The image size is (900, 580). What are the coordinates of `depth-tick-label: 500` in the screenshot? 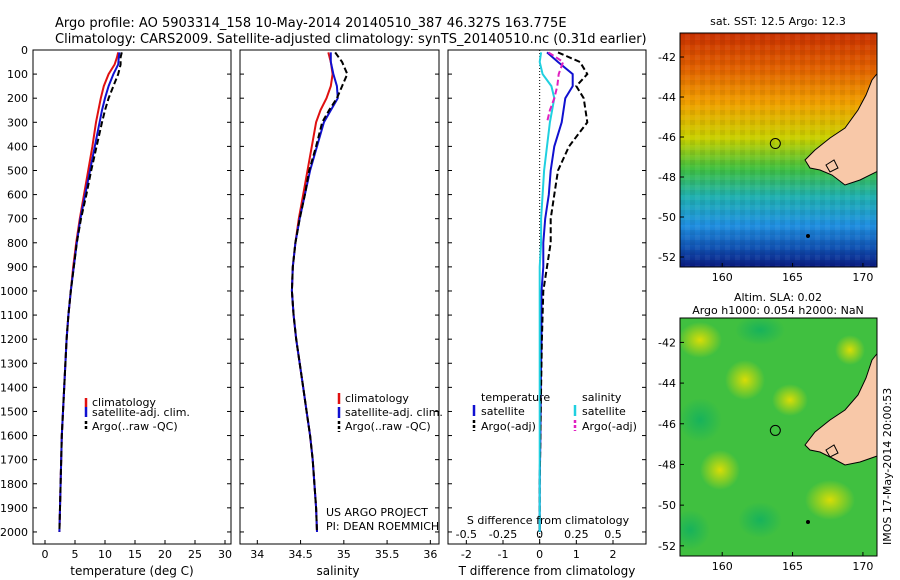 It's located at (17, 170).